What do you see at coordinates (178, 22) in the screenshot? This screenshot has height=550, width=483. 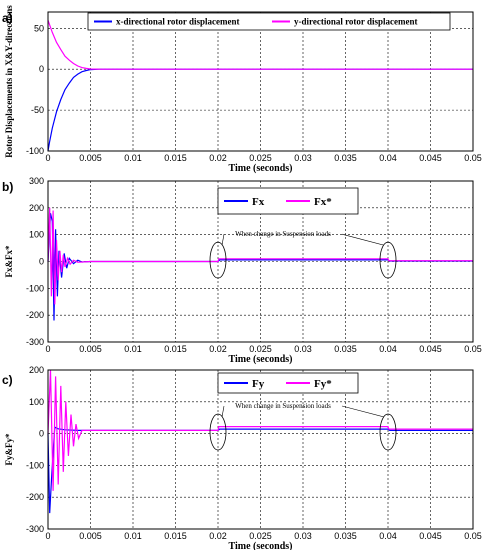 I see `legend-label: x-directional rotor displacement` at bounding box center [178, 22].